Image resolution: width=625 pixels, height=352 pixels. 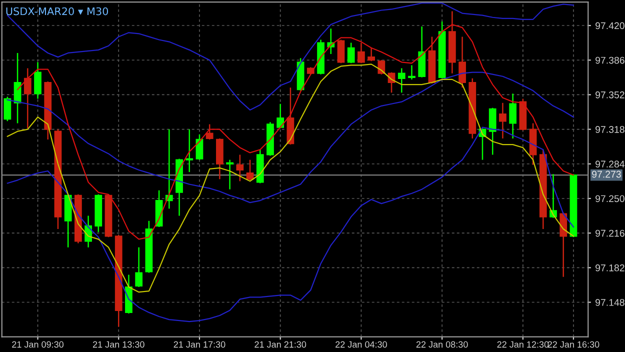 I want to click on x-tick-label: 21 Jan 13:30, so click(x=118, y=344).